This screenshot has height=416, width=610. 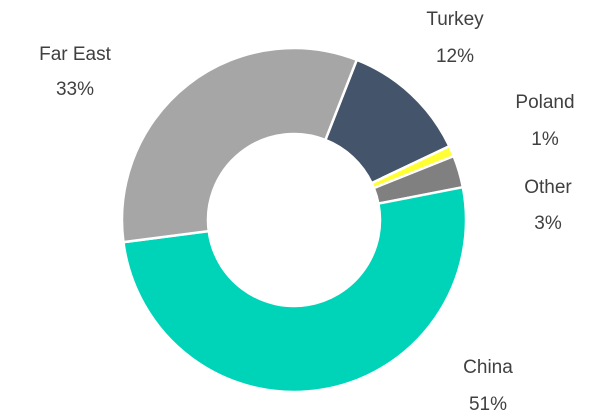 I want to click on slice-value-label: 1%, so click(x=545, y=139).